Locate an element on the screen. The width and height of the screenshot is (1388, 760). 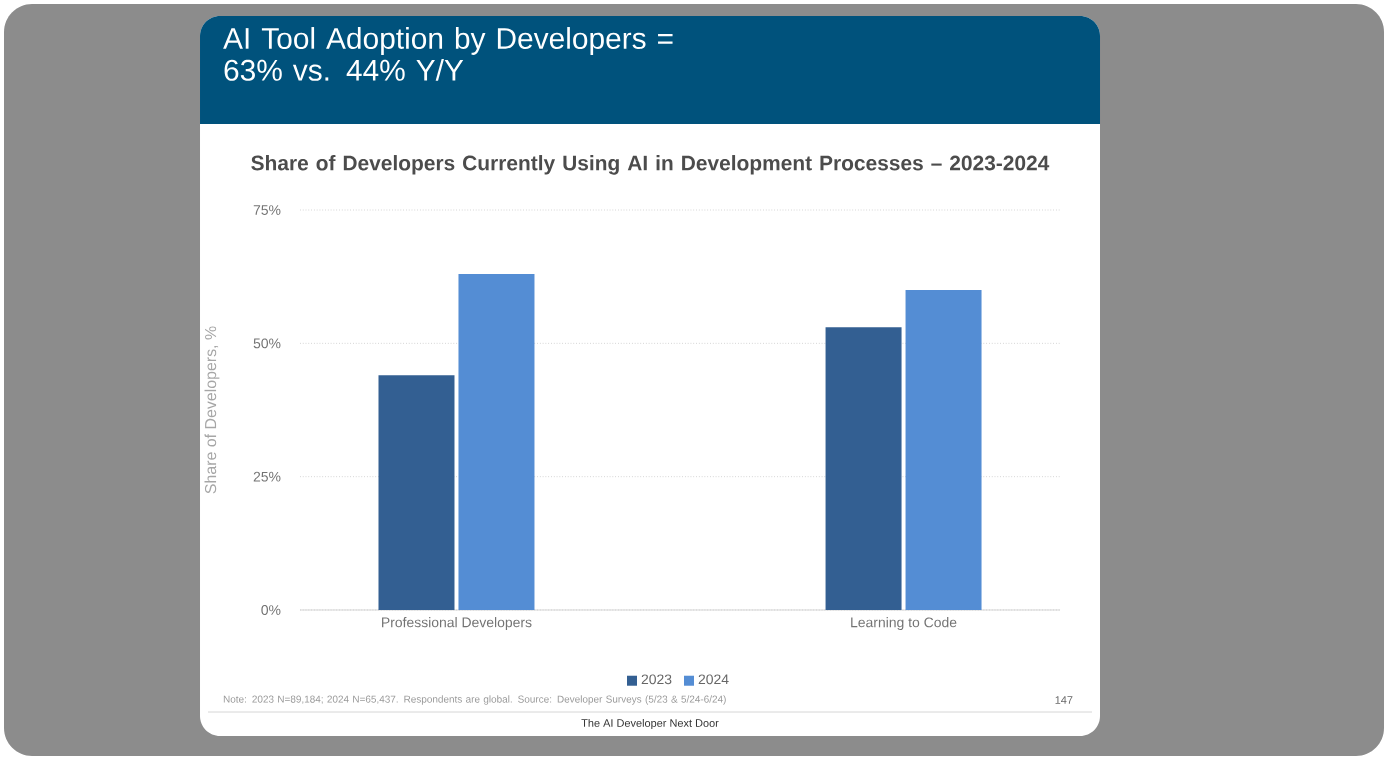
chart-subtitle: Share of Developers Currently Using AI in Development Processes – 2023-2024 is located at coordinates (650, 165).